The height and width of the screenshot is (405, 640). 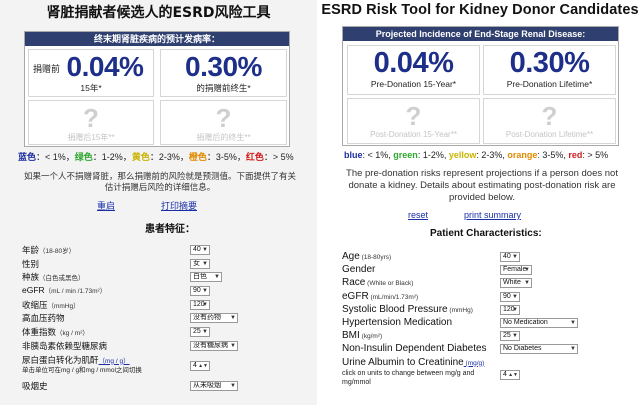 I want to click on bmi-unit: (kg/m²), so click(x=371, y=337).